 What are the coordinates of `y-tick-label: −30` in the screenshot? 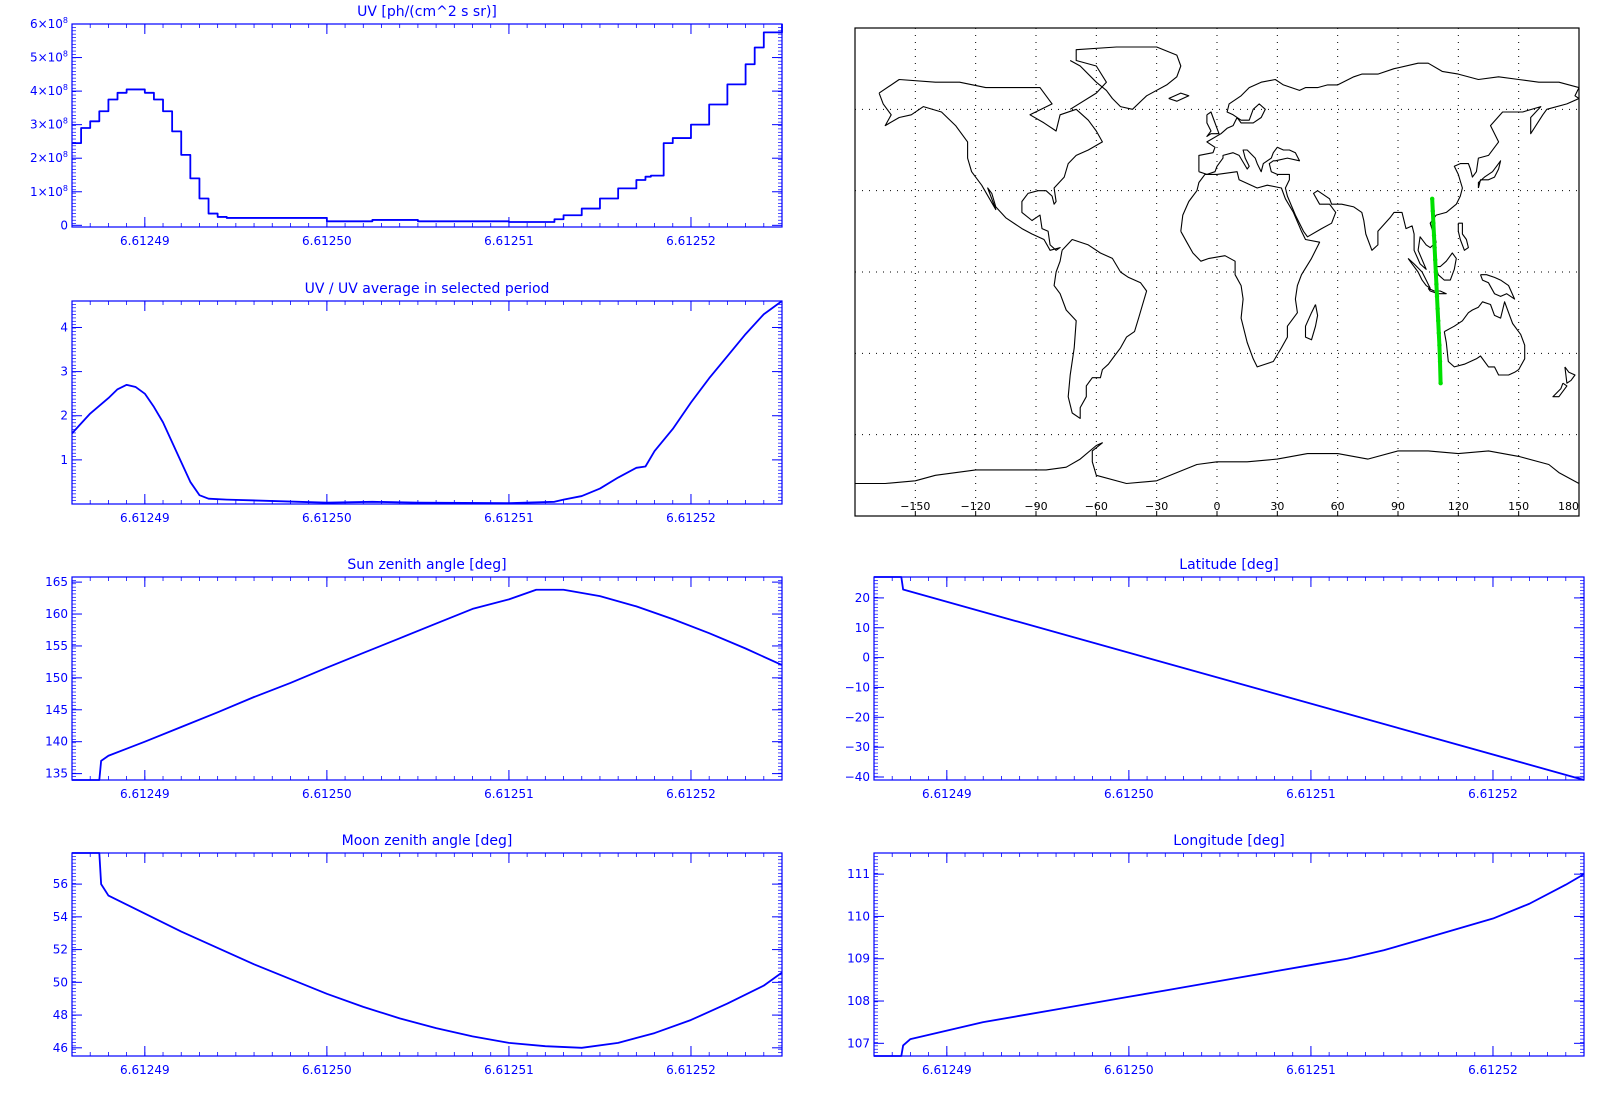 It's located at (857, 747).